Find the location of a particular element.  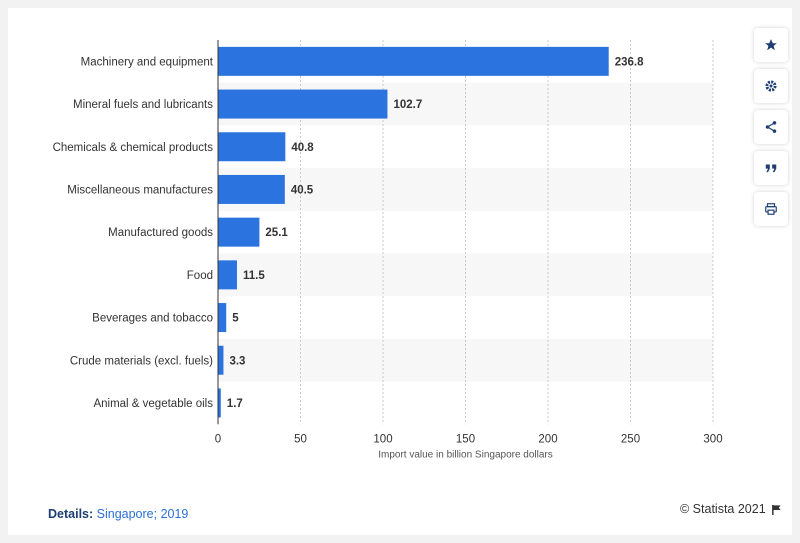

settings-button is located at coordinates (771, 86).